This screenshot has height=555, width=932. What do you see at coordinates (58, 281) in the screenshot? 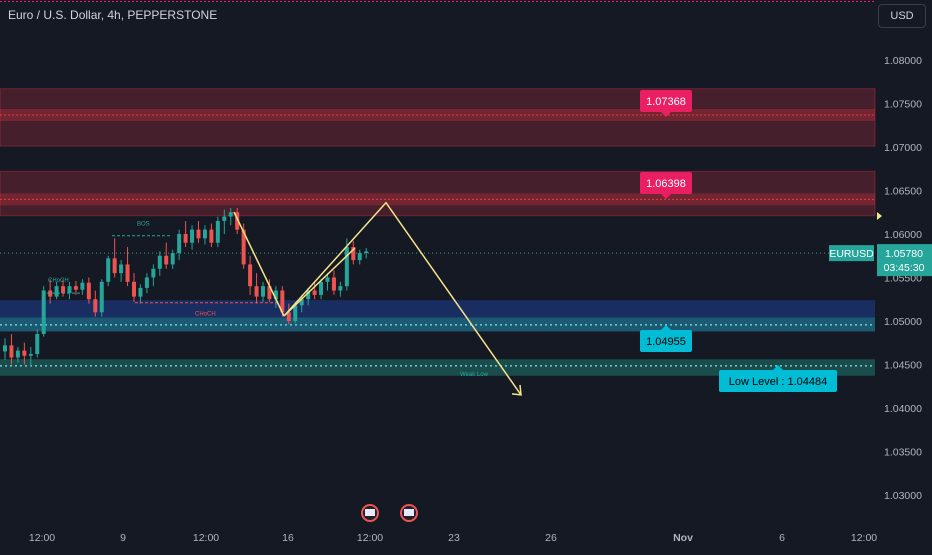
I see `choch-label: CHoCH` at bounding box center [58, 281].